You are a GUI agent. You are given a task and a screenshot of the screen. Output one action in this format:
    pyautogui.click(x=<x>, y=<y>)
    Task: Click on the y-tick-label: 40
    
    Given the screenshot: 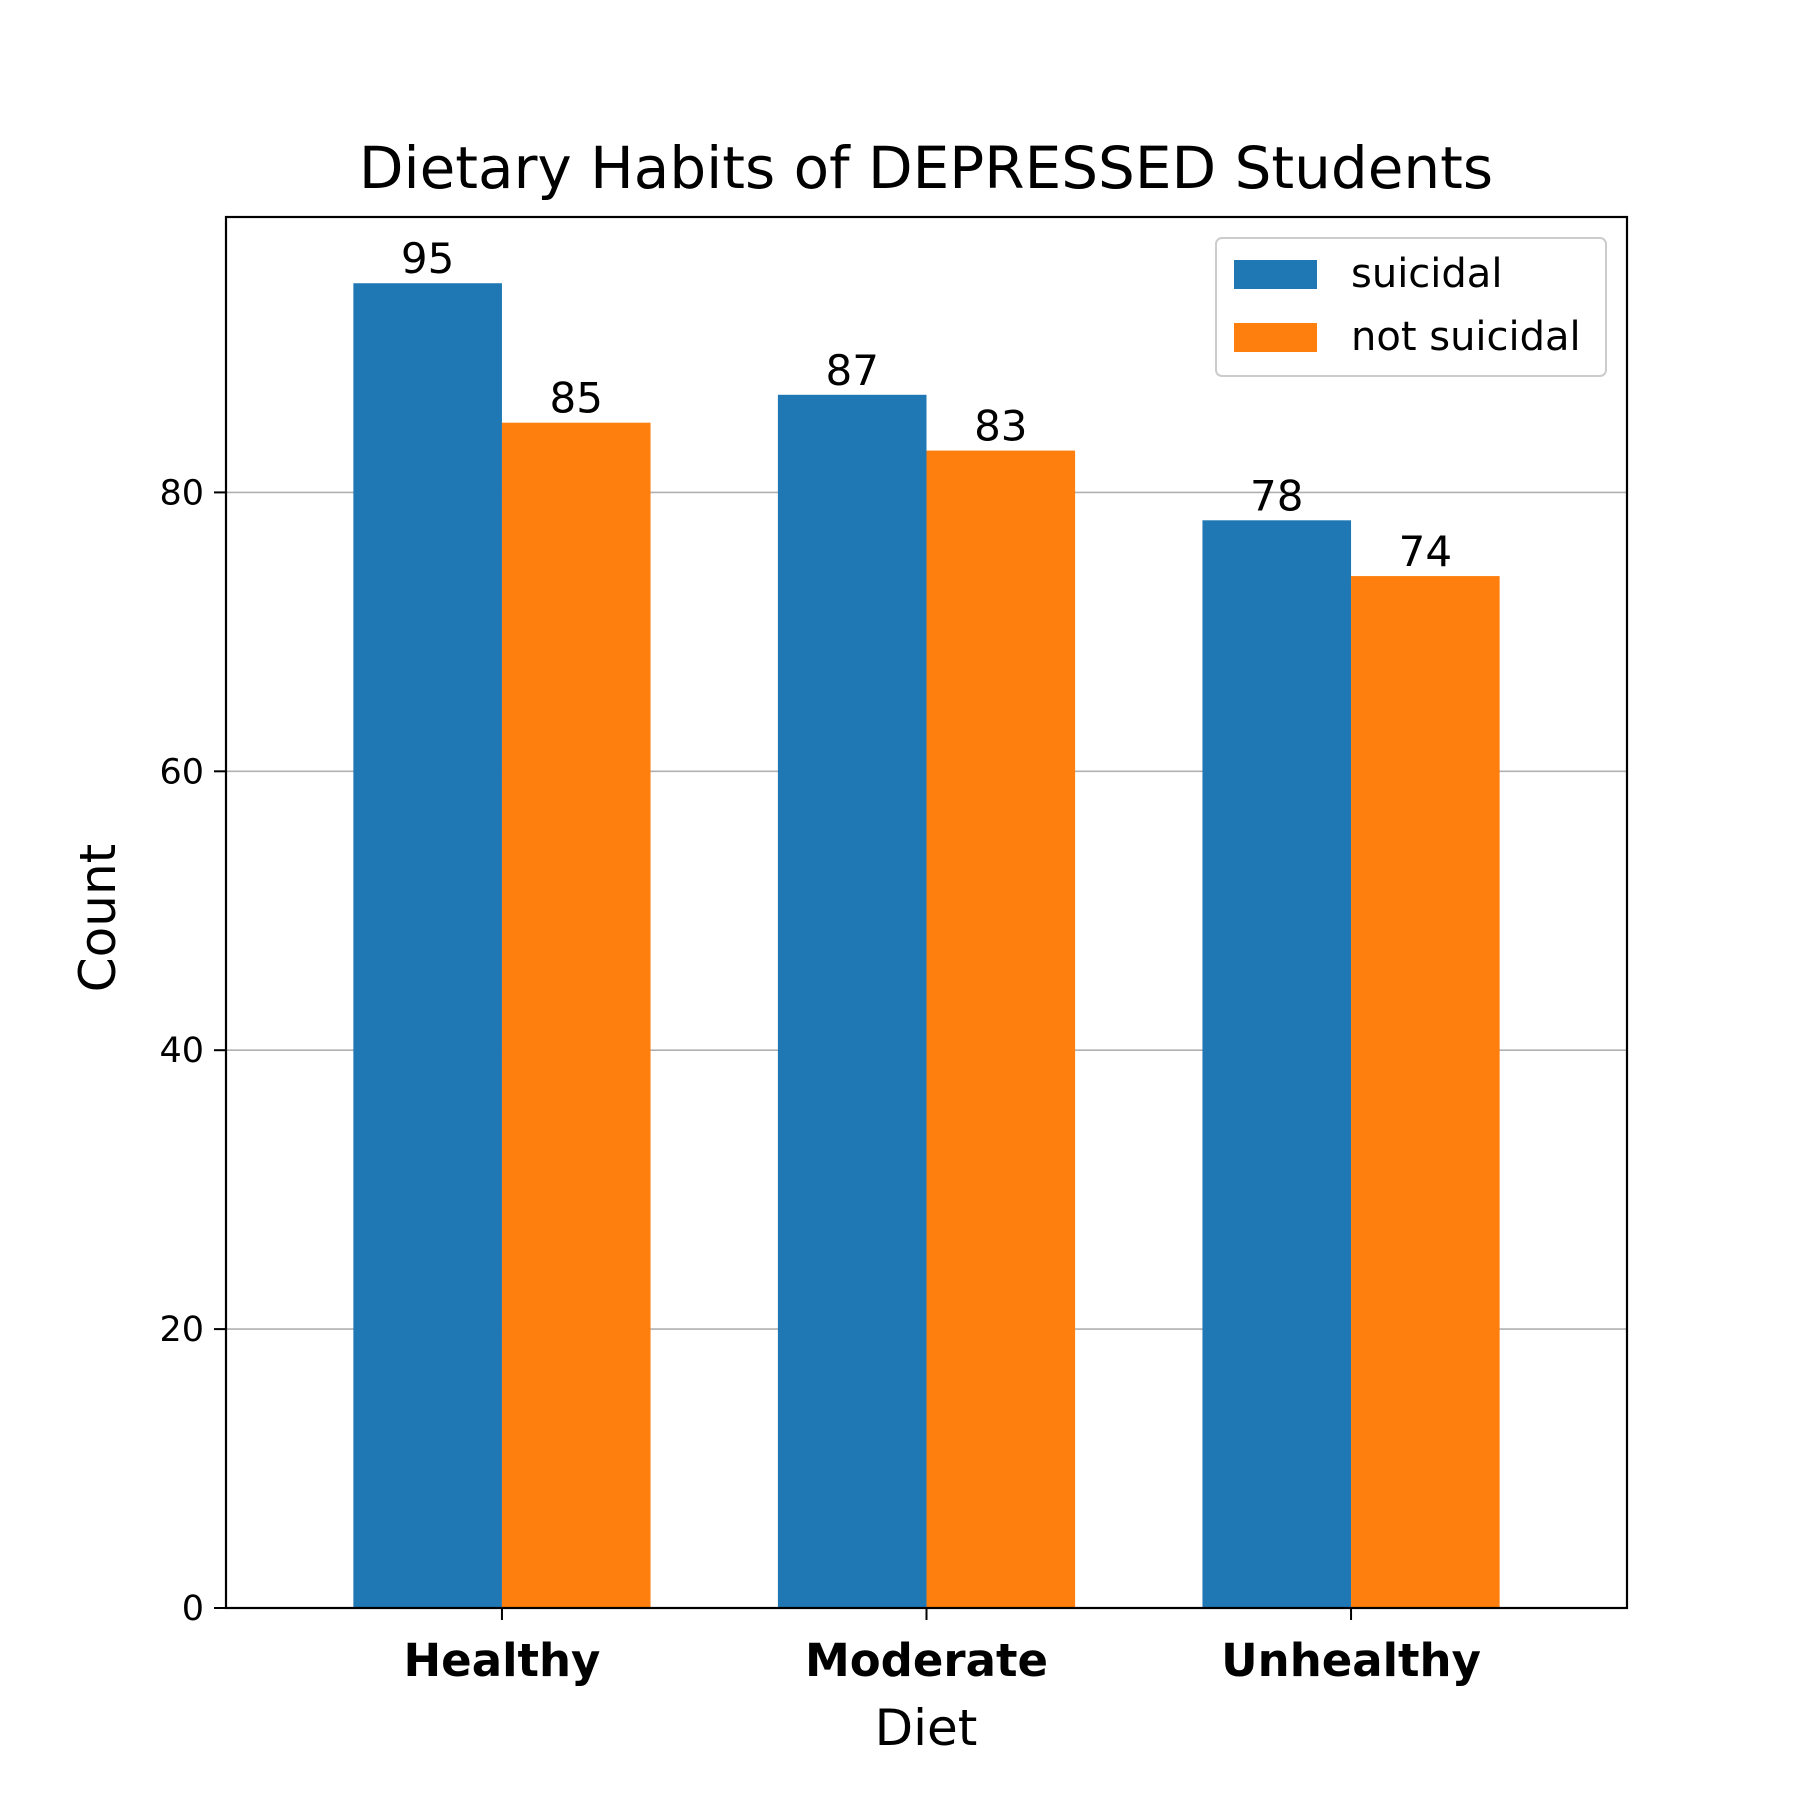 What is the action you would take?
    pyautogui.click(x=181, y=1051)
    